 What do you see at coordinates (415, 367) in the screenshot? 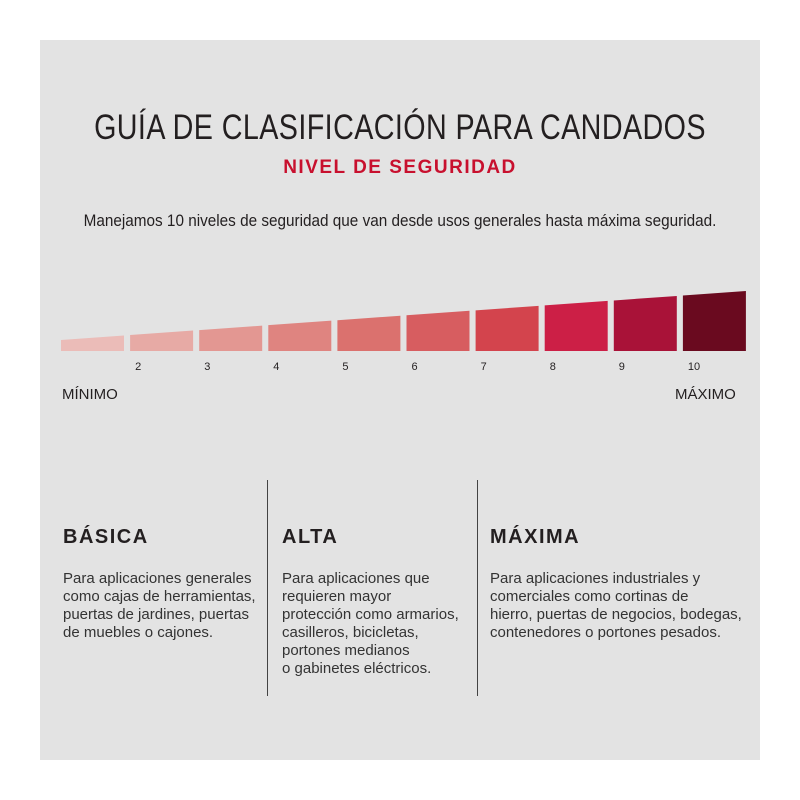
I see `level-number-6: 6` at bounding box center [415, 367].